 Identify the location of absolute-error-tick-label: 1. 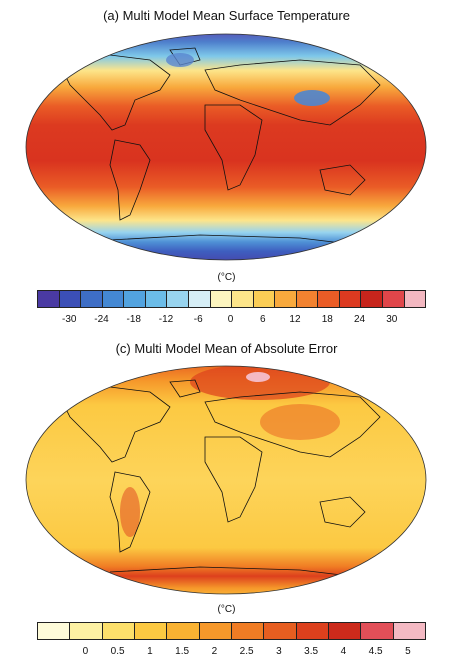
(150, 651).